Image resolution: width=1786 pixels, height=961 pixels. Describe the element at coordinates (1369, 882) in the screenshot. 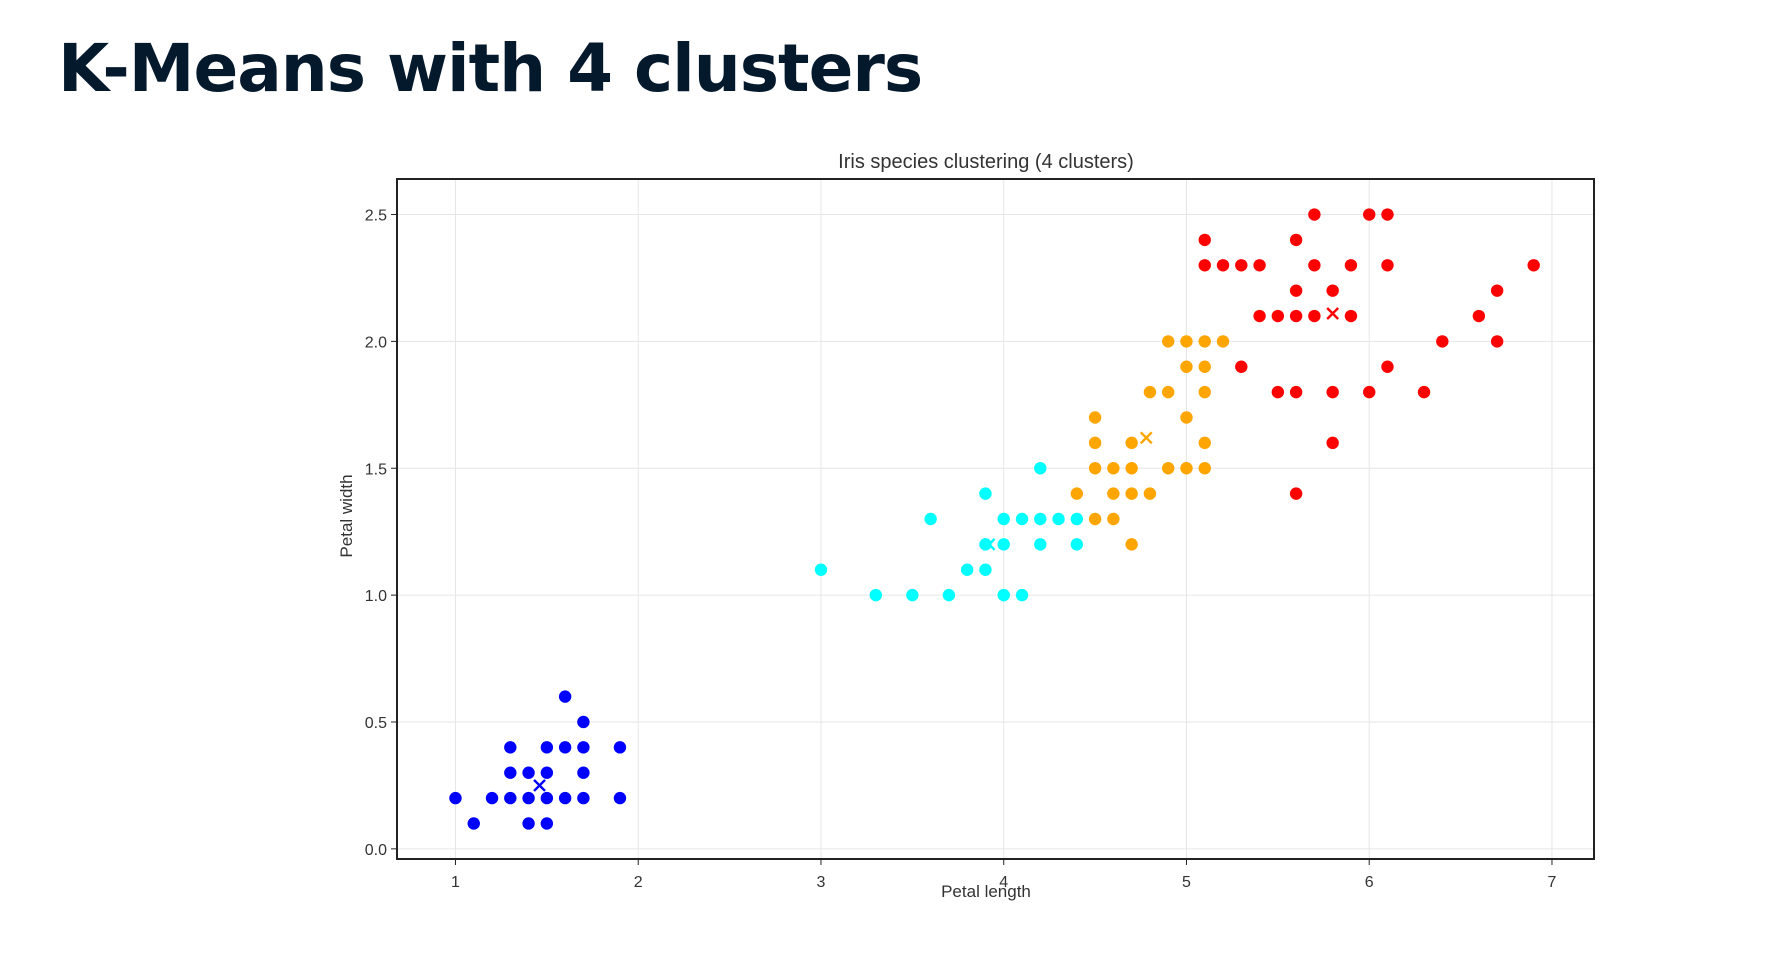

I see `x-tick-label: 6` at that location.